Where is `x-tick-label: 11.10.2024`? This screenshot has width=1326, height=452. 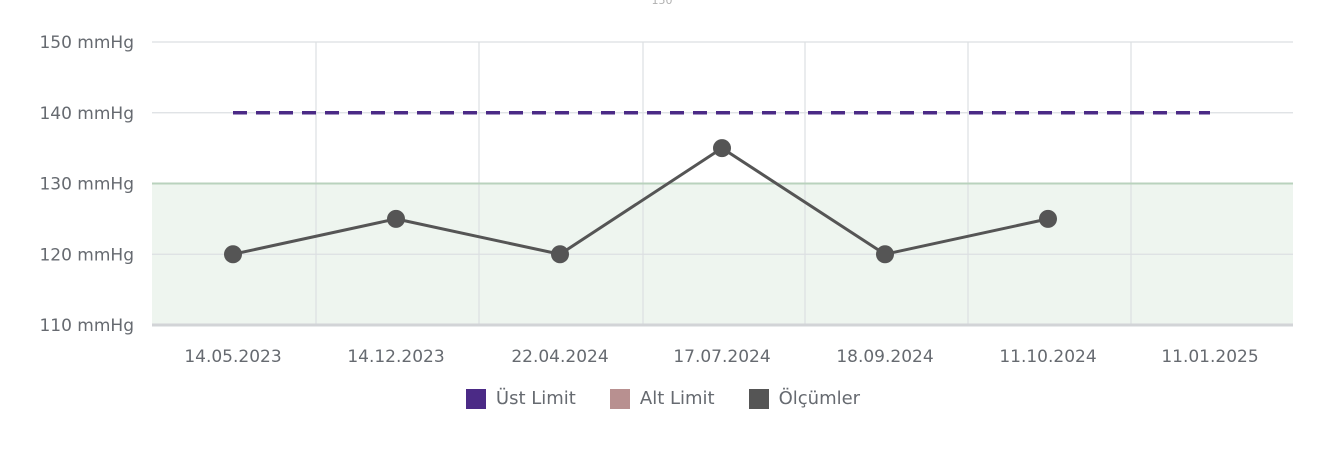 x-tick-label: 11.10.2024 is located at coordinates (1047, 357).